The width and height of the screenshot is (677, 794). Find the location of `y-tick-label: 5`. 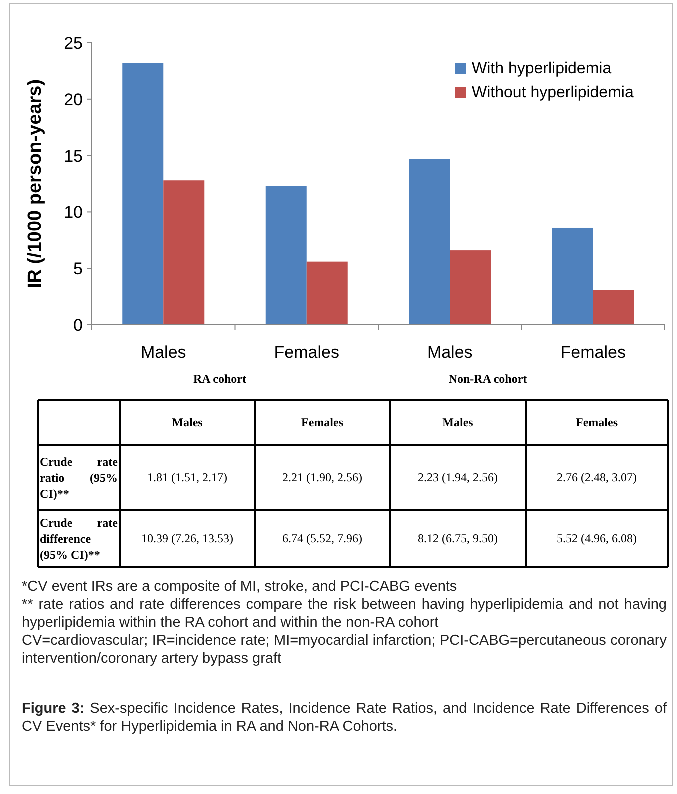

y-tick-label: 5 is located at coordinates (78, 269).